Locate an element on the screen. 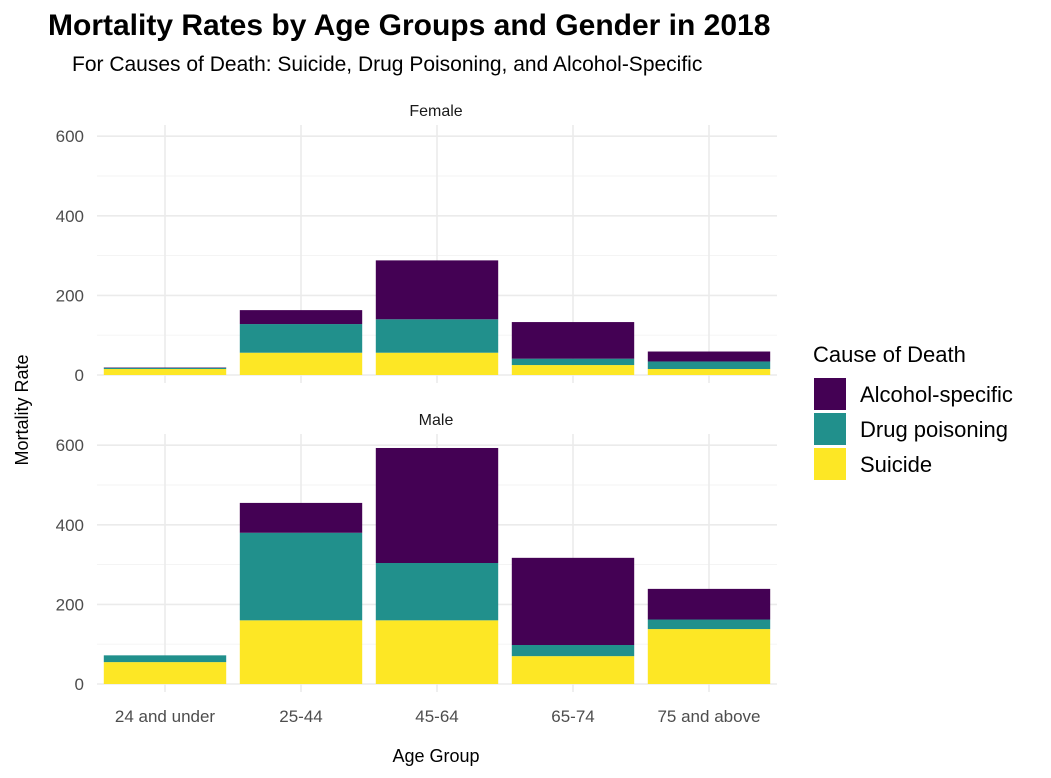 This screenshot has width=1051, height=778. x-tick-labels: 24 and under 25-44 45-64 65-74 75 and above is located at coordinates (438, 716).